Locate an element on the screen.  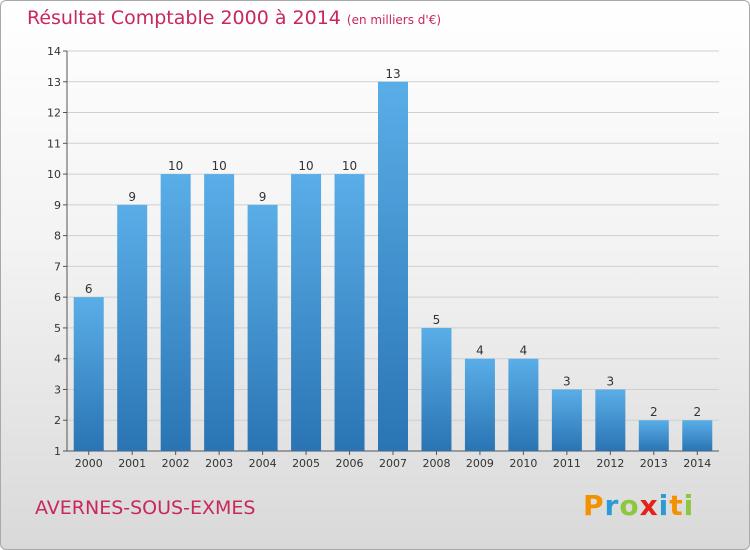
y-tick-label: 3 is located at coordinates (57, 389).